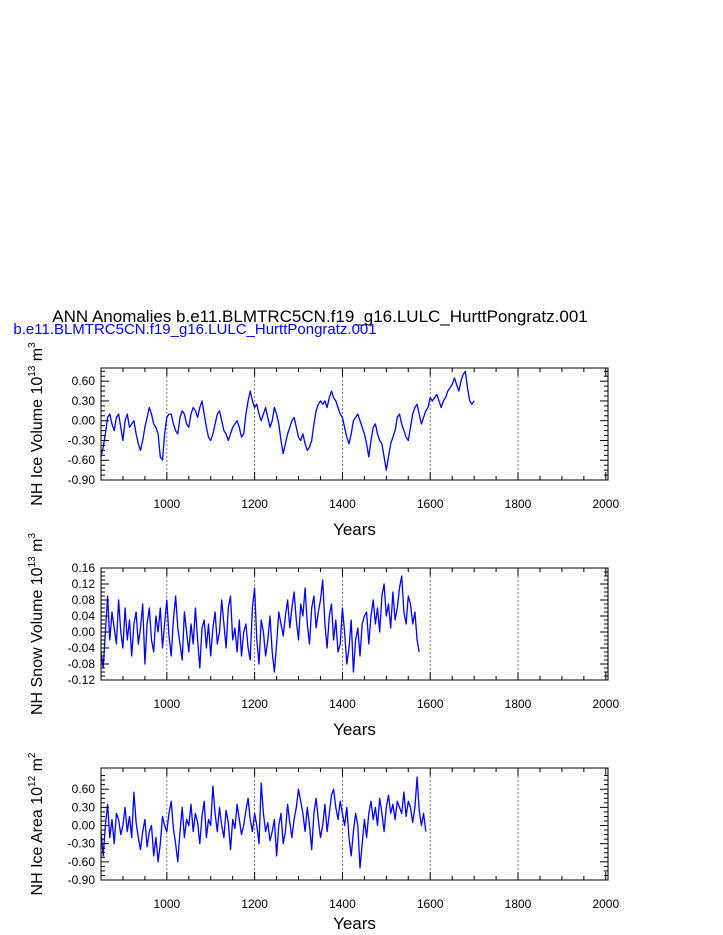  Describe the element at coordinates (36, 624) in the screenshot. I see `y-axis-title: NH Snow Volume 1013 m3` at that location.